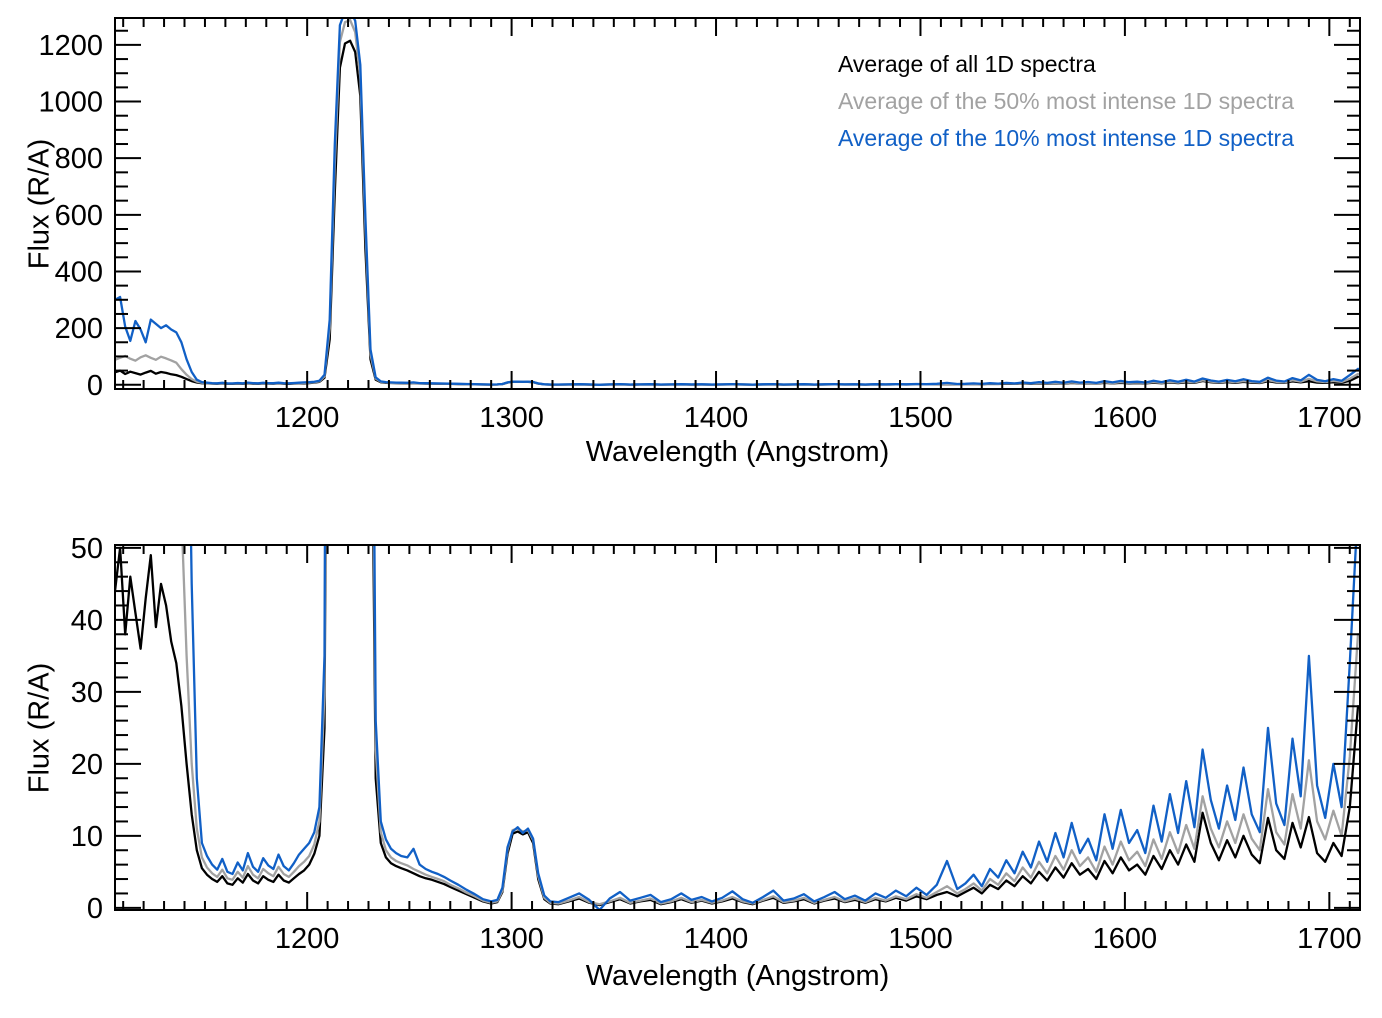  What do you see at coordinates (920, 418) in the screenshot?
I see `x-tick-label-top: 1500` at bounding box center [920, 418].